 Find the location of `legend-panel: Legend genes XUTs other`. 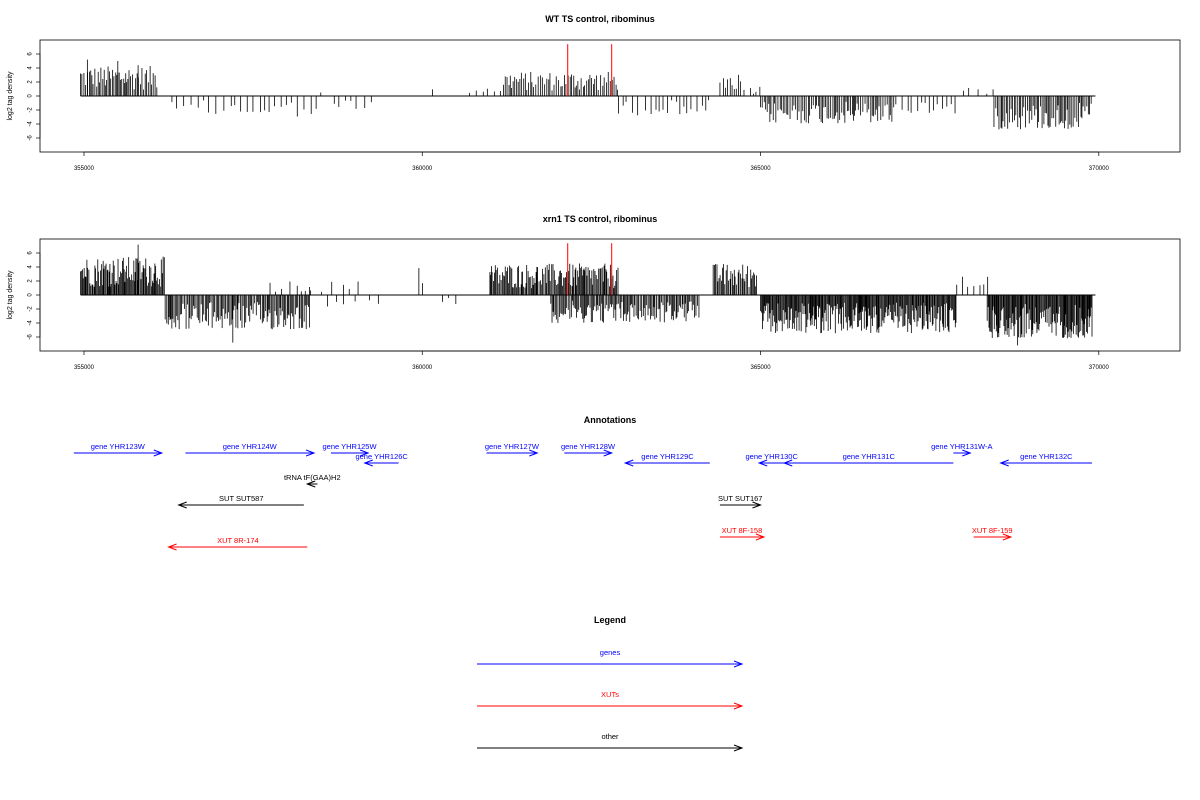

legend-panel: Legend genes XUTs other is located at coordinates (610, 683).